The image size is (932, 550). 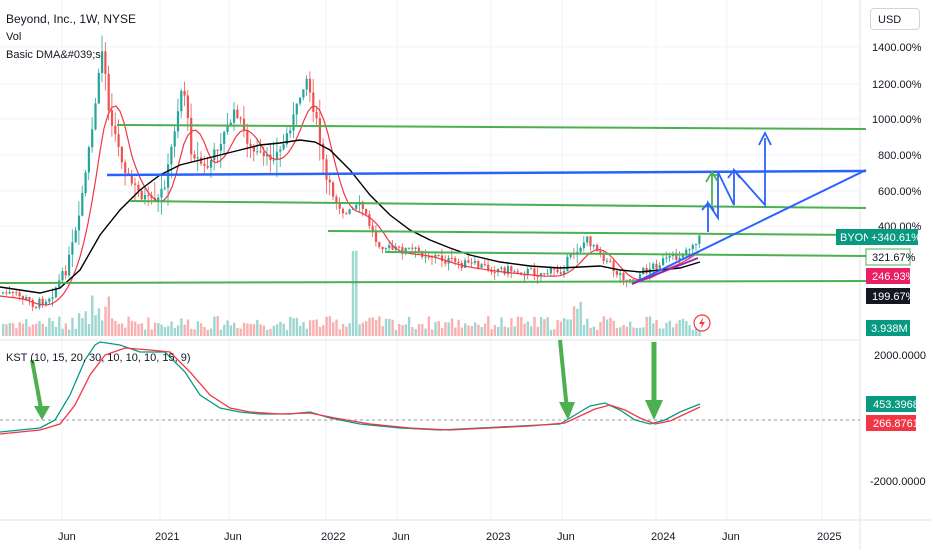 I want to click on lightning-icon, so click(x=702, y=323).